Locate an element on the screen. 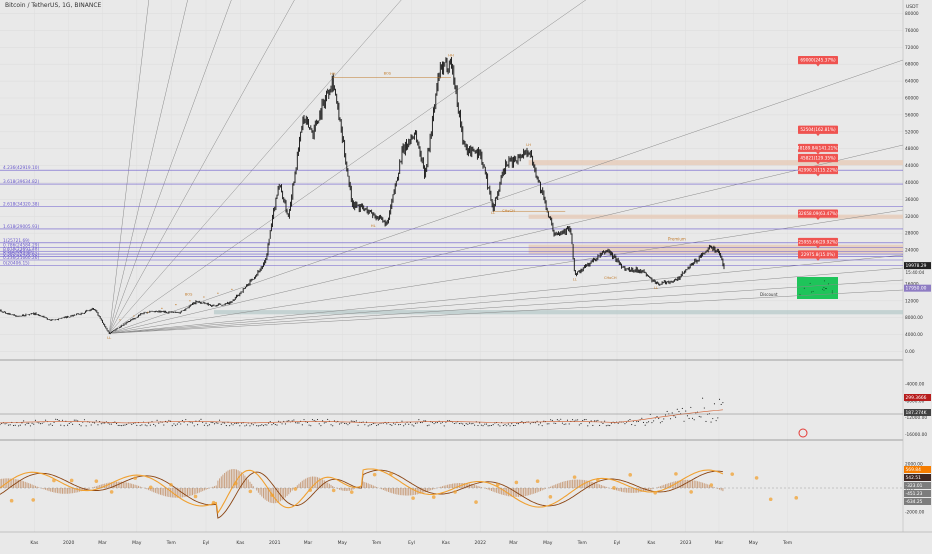  target-label: 52504(162.81%) is located at coordinates (818, 129).